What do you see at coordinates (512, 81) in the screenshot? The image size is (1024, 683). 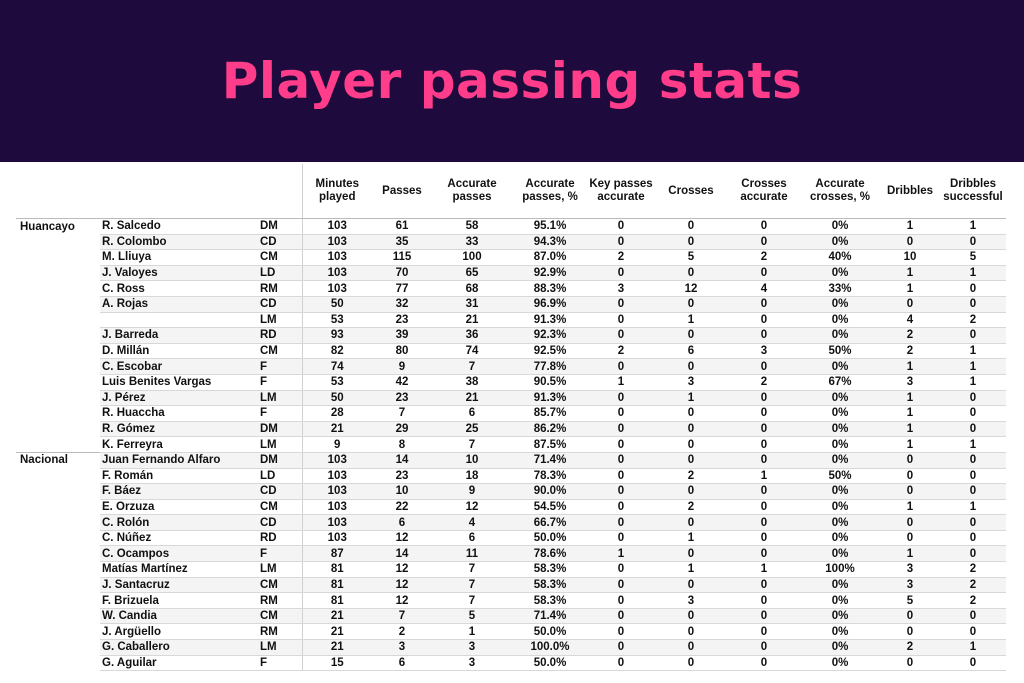 I see `page-title: Player passing stats` at bounding box center [512, 81].